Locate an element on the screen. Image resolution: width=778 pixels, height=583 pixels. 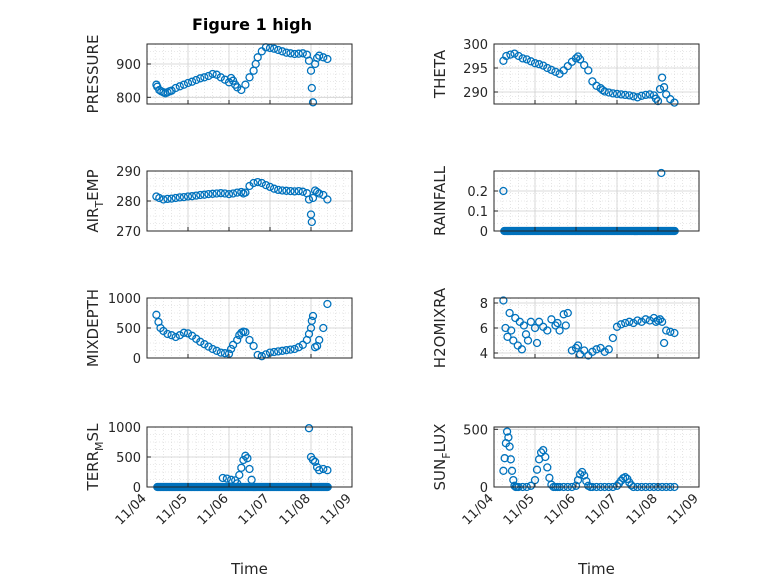
x-tick-label: 11/06 is located at coordinates (560, 509).